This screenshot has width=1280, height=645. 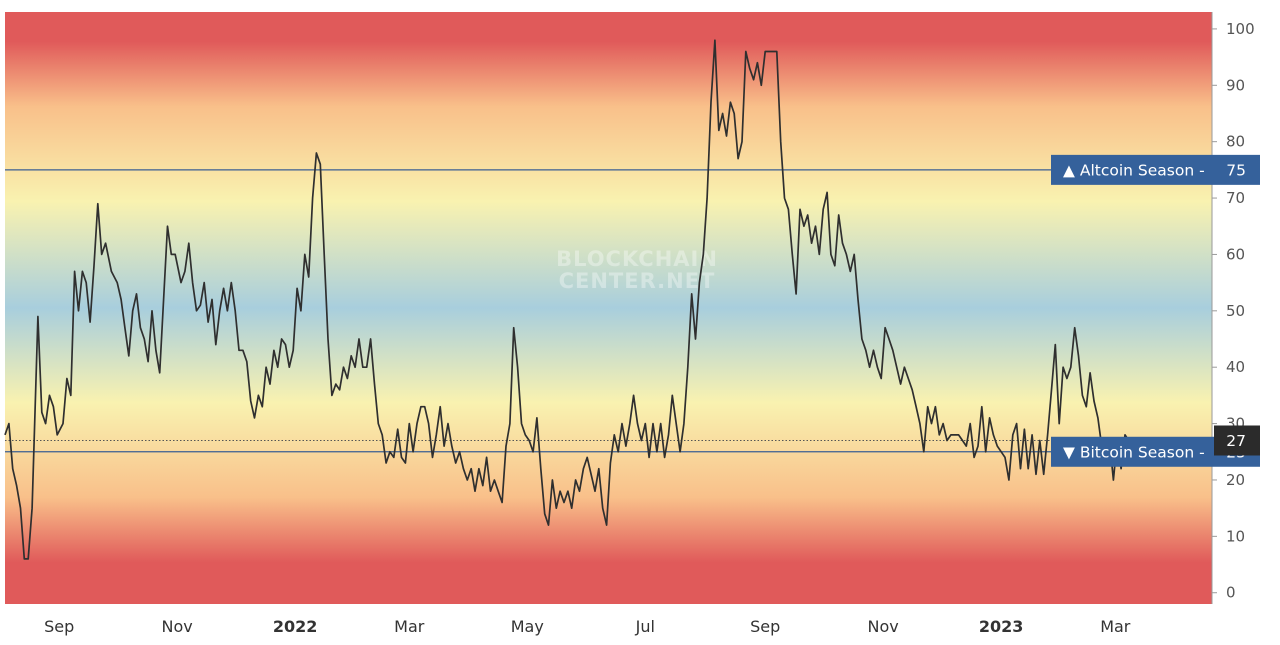 I want to click on y-tick-label: 40, so click(x=1235, y=367).